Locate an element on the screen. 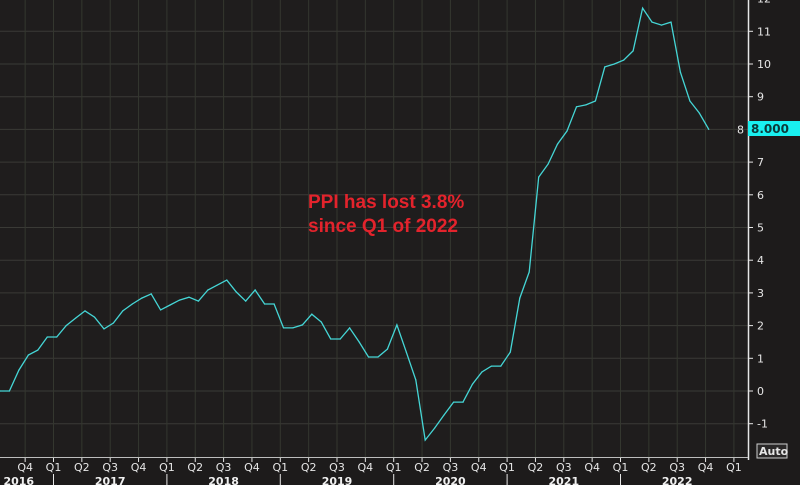 This screenshot has width=800, height=485. y-tick-label: 3 is located at coordinates (760, 293).